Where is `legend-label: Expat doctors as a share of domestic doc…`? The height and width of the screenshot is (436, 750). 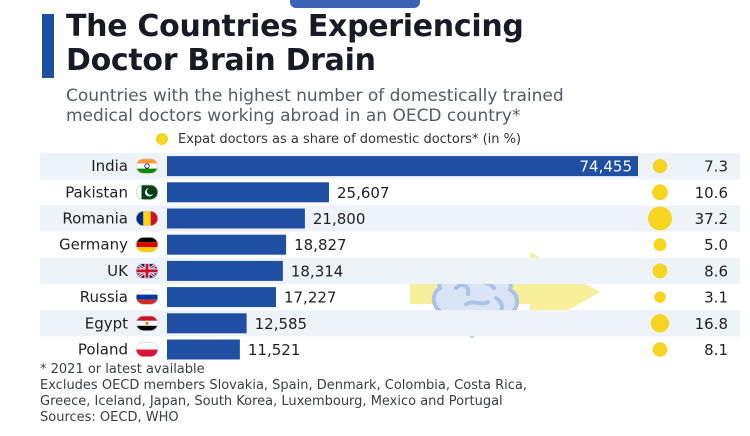
legend-label: Expat doctors as a share of domestic doc… is located at coordinates (350, 139).